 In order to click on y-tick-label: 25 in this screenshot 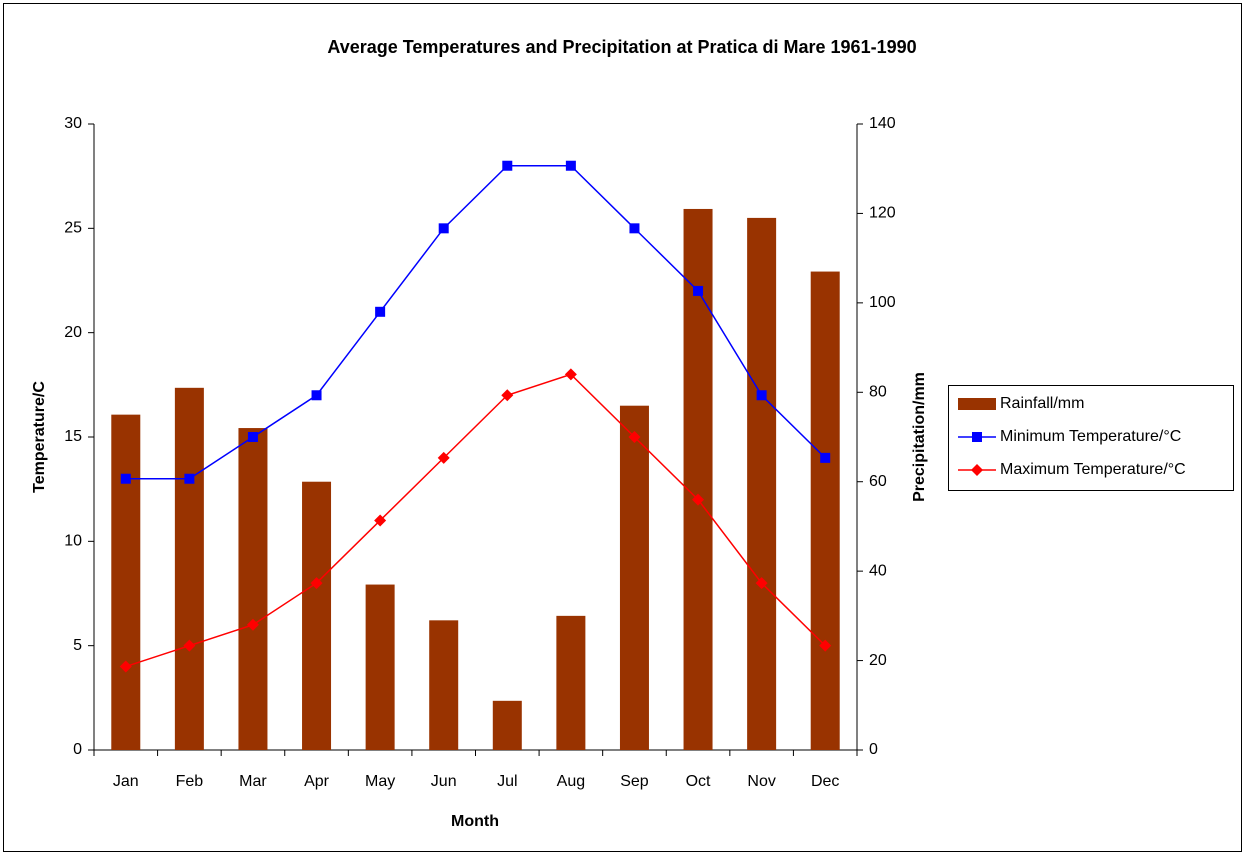, I will do `click(73, 228)`.